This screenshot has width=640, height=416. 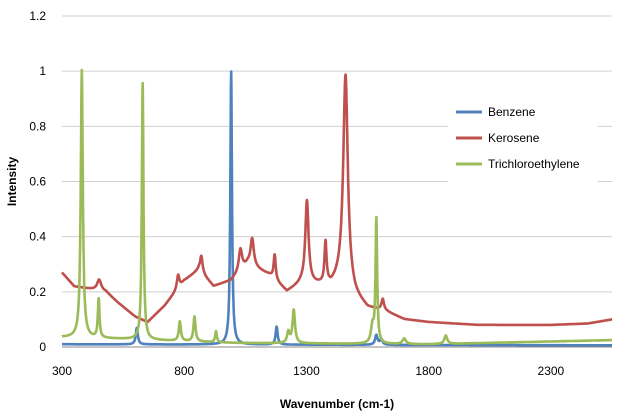 I want to click on x-tick-label: 1800, so click(x=428, y=371).